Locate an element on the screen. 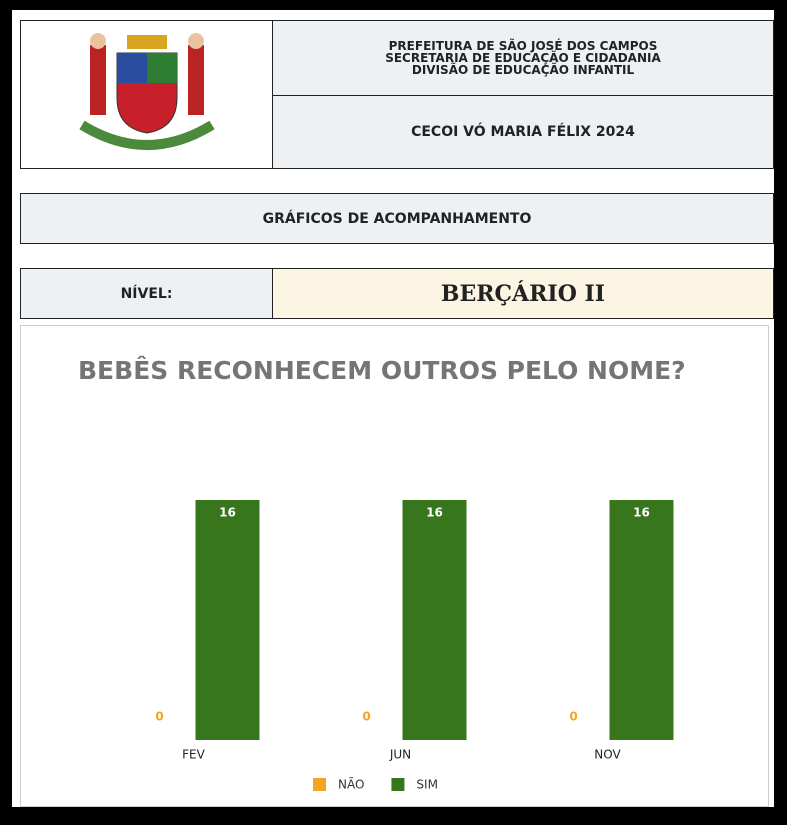 The width and height of the screenshot is (787, 825). legend-label: SIM is located at coordinates (427, 785).